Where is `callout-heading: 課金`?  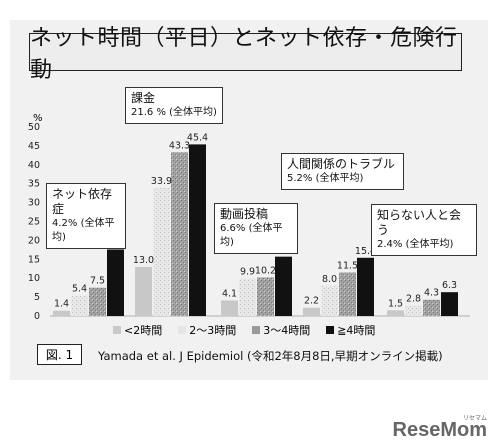
callout-heading: 課金 is located at coordinates (143, 98).